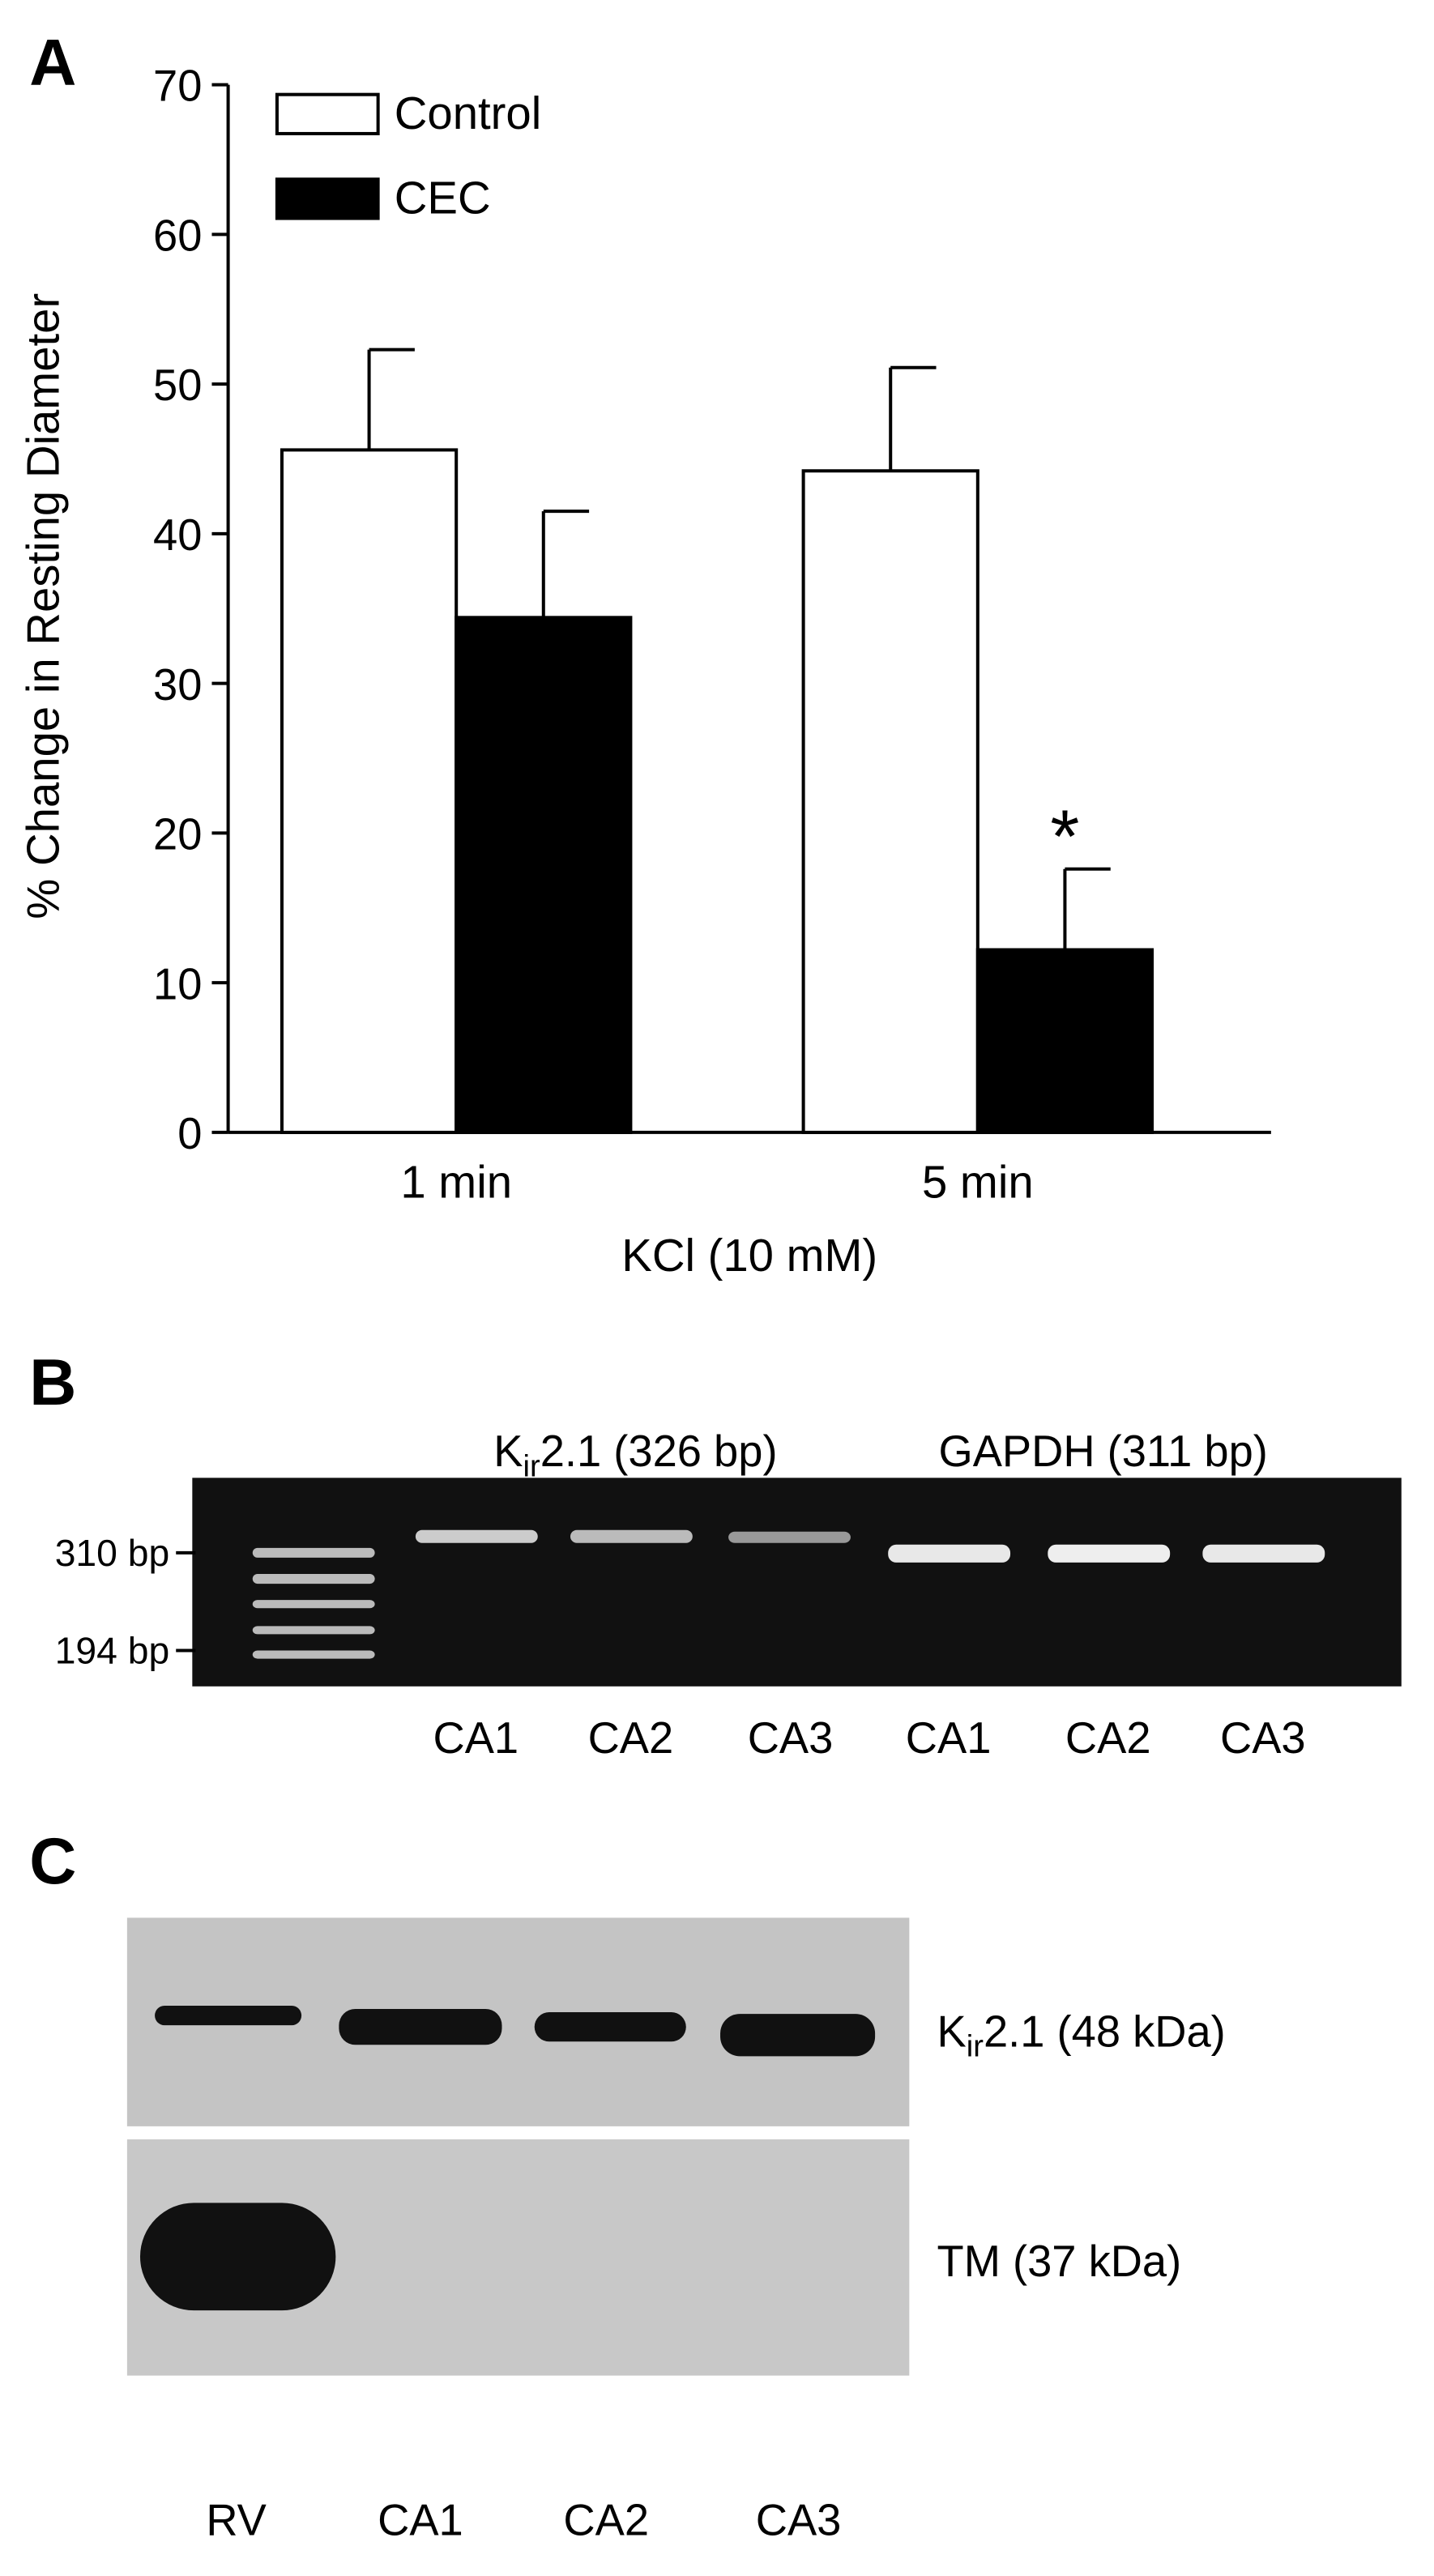 The height and width of the screenshot is (2576, 1434). What do you see at coordinates (978, 1182) in the screenshot?
I see `x-tick-label: 5 min` at bounding box center [978, 1182].